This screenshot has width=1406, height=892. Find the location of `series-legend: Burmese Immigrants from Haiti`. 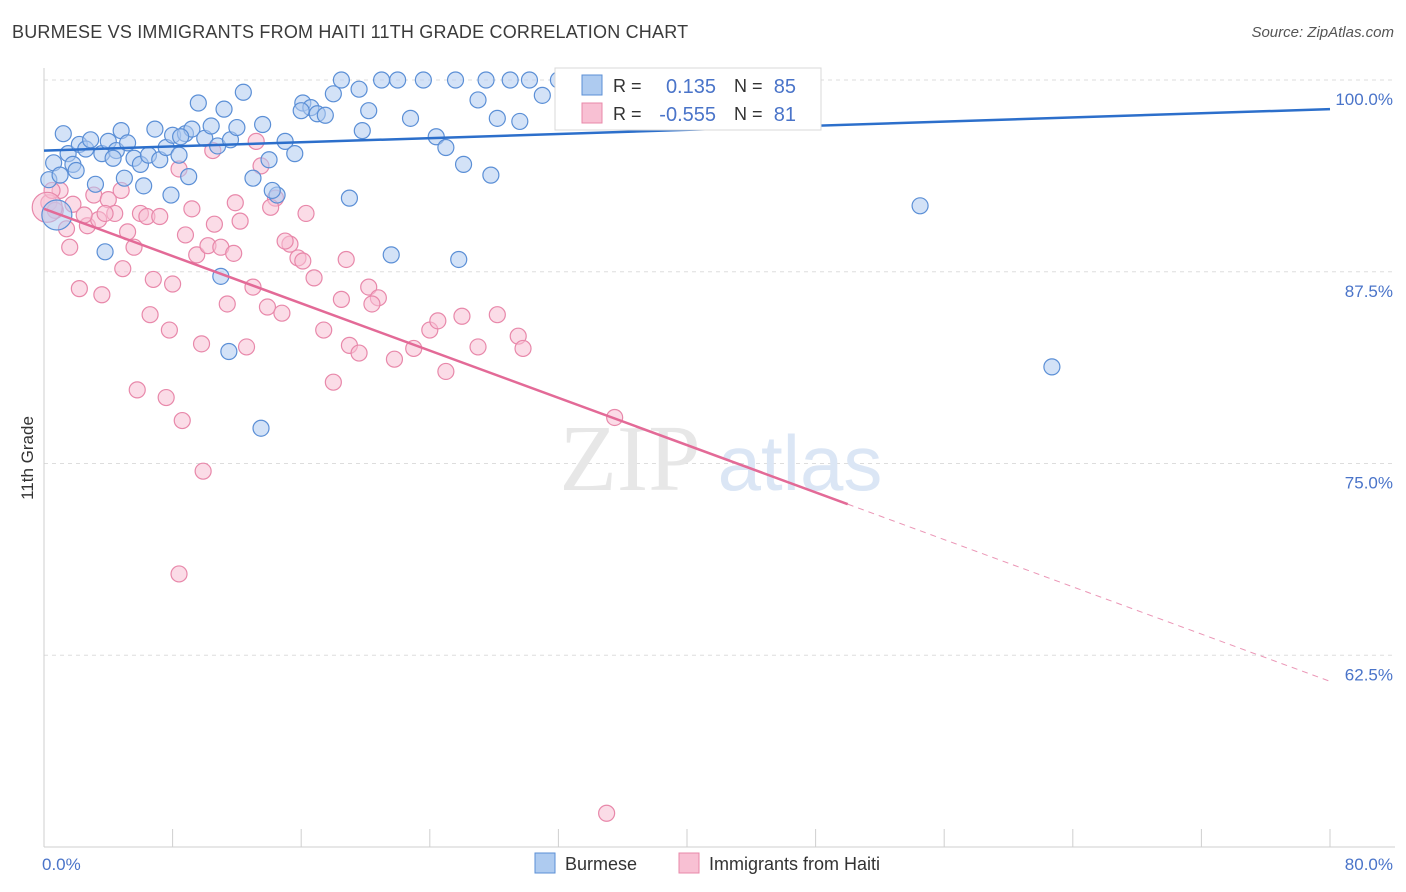

series-legend: Burmese Immigrants from Haiti is located at coordinates (707, 863).